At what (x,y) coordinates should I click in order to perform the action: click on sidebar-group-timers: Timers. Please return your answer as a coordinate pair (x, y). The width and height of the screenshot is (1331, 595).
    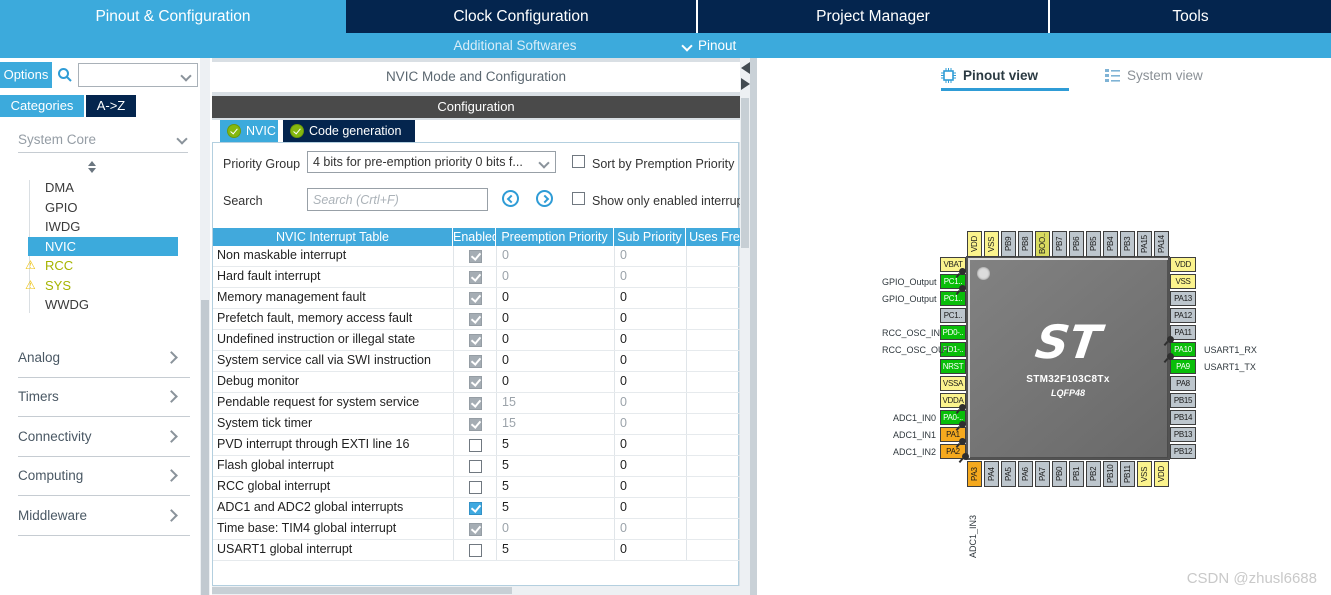
    Looking at the image, I should click on (104, 397).